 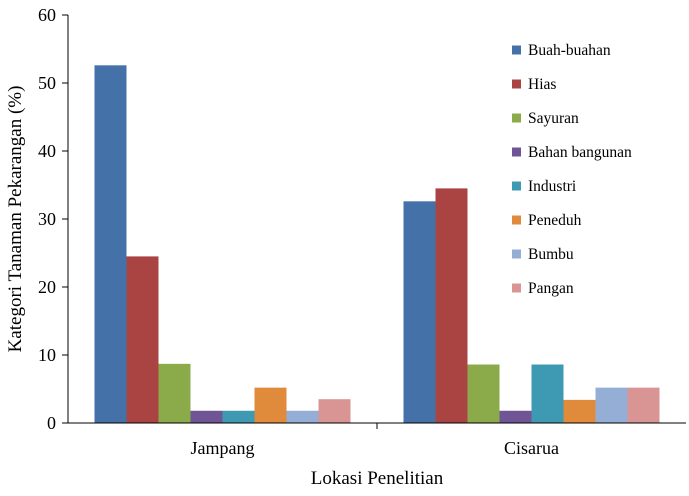 I want to click on y-tick-label: 50, so click(x=47, y=83).